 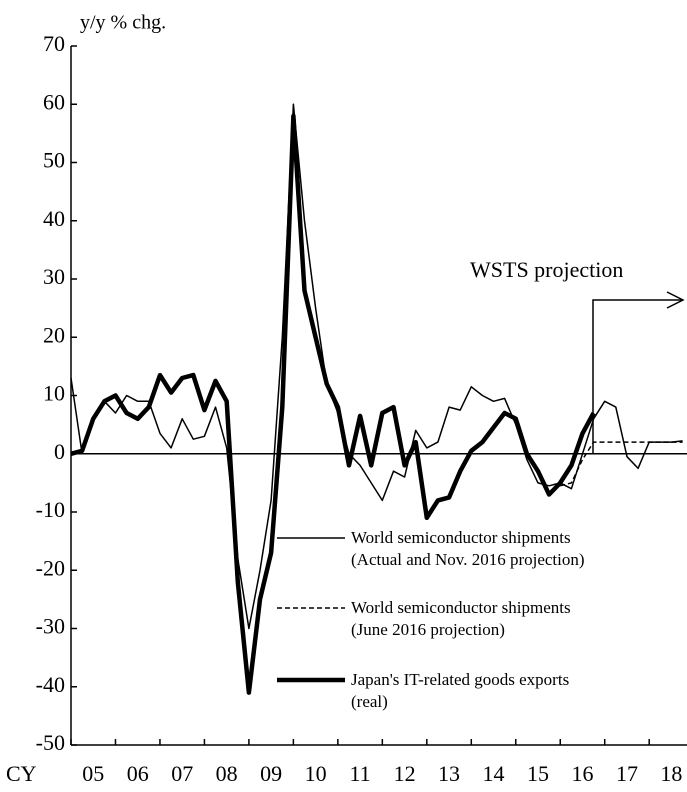 I want to click on x-tick-label: 13, so click(x=449, y=773).